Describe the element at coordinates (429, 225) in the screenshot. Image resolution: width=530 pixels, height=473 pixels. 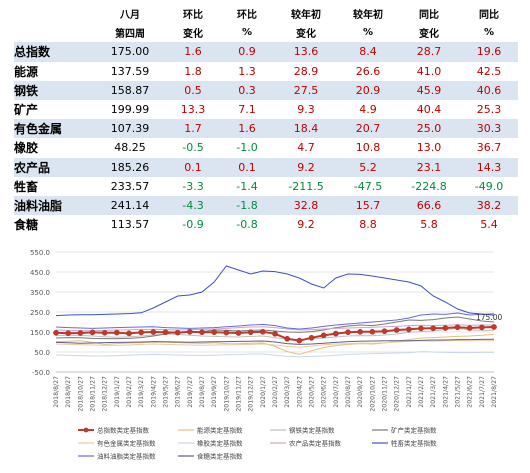
I see `change-cell: 5.8` at that location.